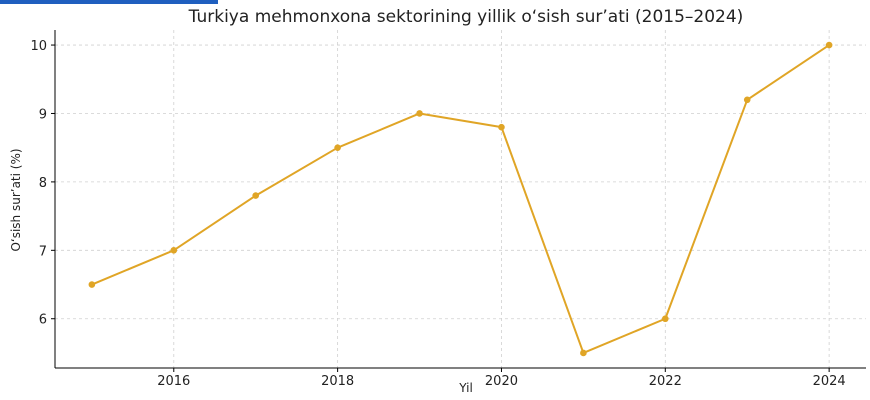 The height and width of the screenshot is (400, 870). I want to click on y-tick-label: 8, so click(43, 183).